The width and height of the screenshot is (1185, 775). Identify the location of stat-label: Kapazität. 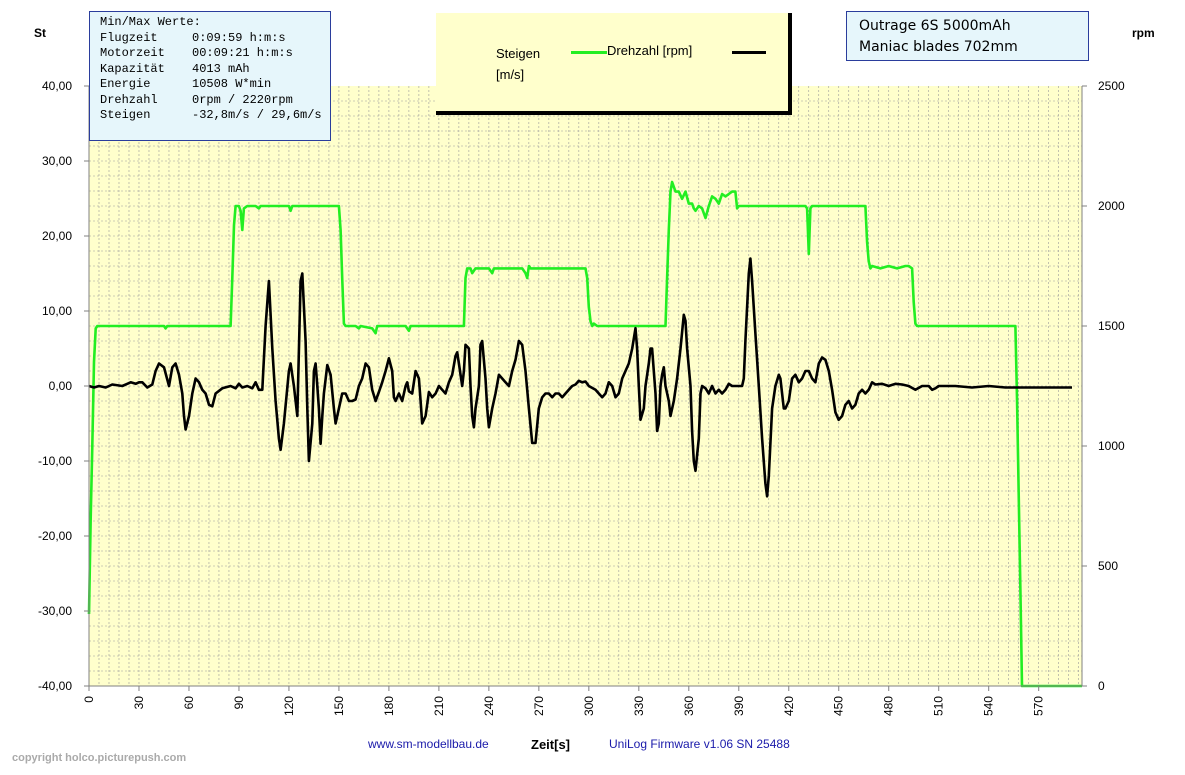
(132, 68).